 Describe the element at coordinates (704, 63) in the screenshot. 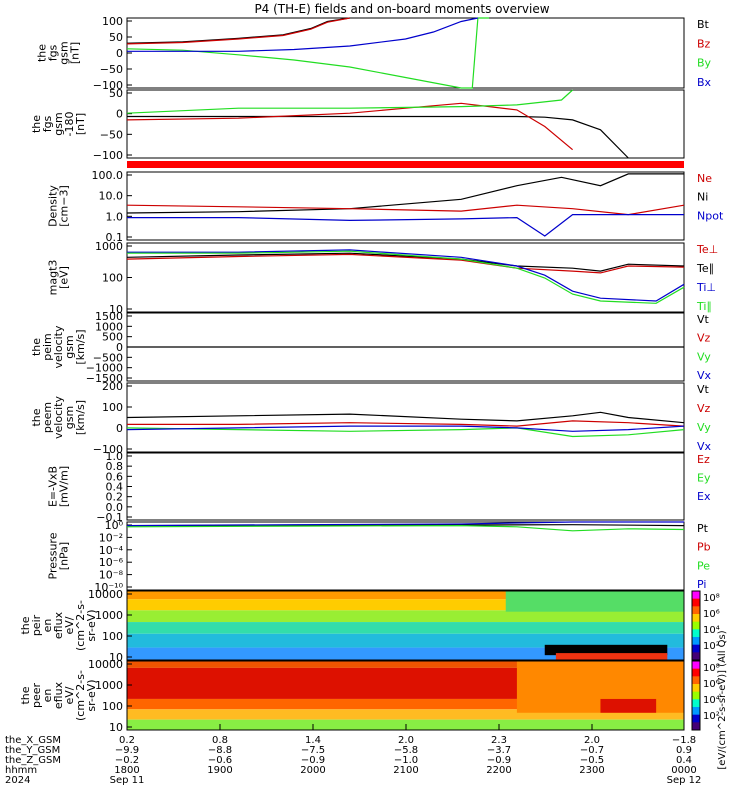

I see `legend-By: By` at that location.